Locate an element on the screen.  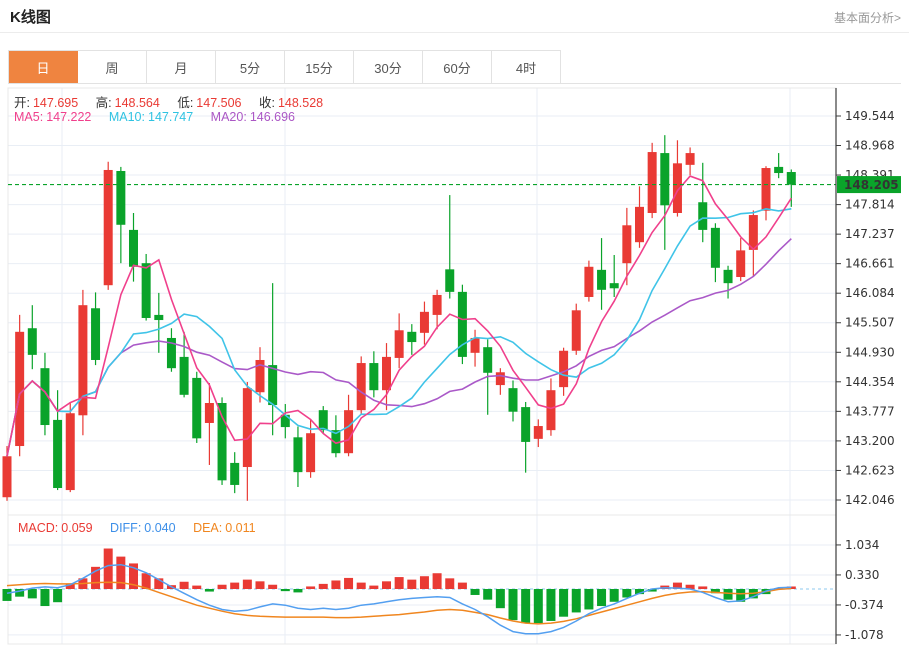
y-axis-tick-label: 144.930 is located at coordinates (870, 352).